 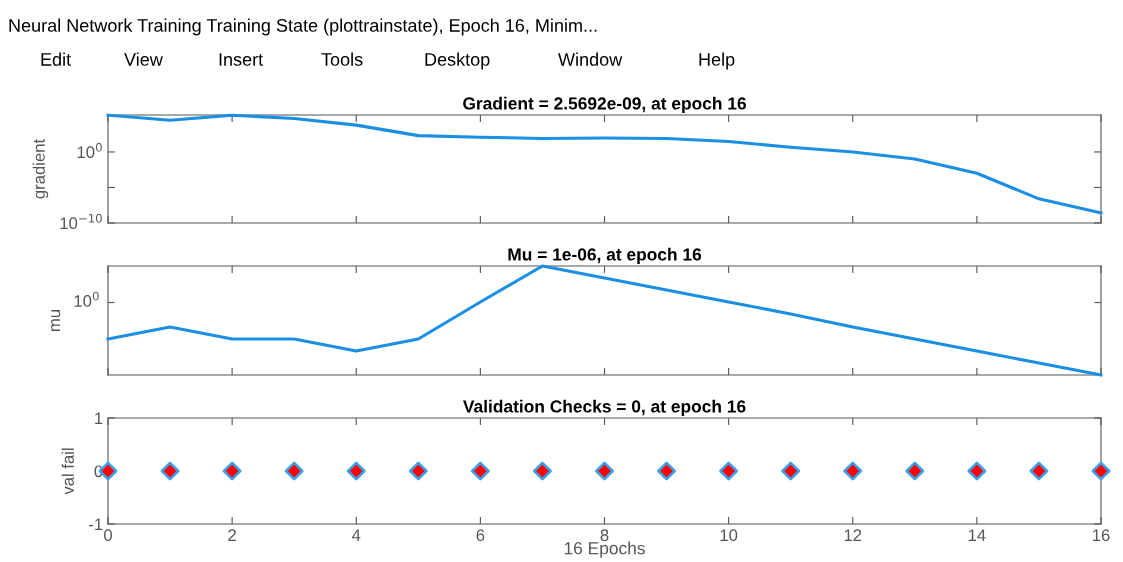 What do you see at coordinates (604, 549) in the screenshot?
I see `x-axis-title: 16 Epochs` at bounding box center [604, 549].